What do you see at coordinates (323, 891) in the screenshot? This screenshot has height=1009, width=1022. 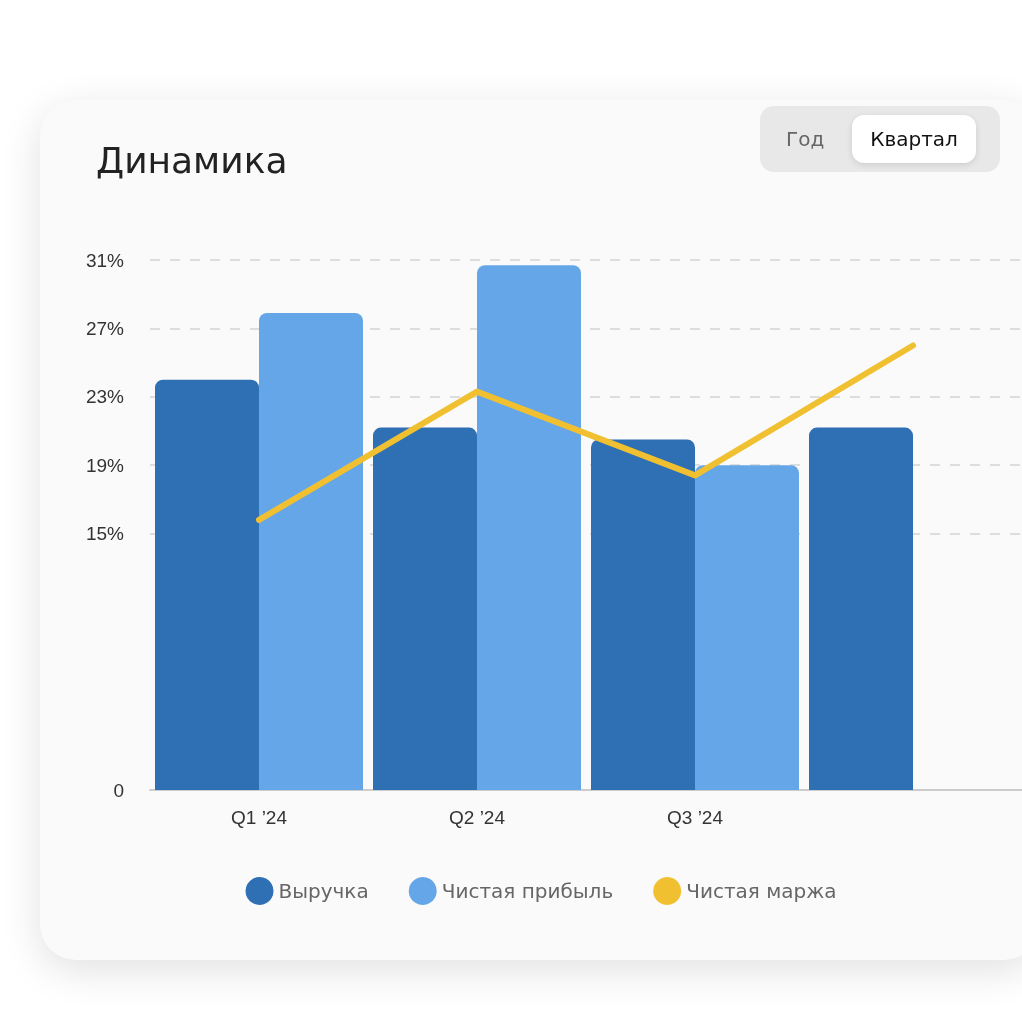 I see `legend-label: Выручка` at bounding box center [323, 891].